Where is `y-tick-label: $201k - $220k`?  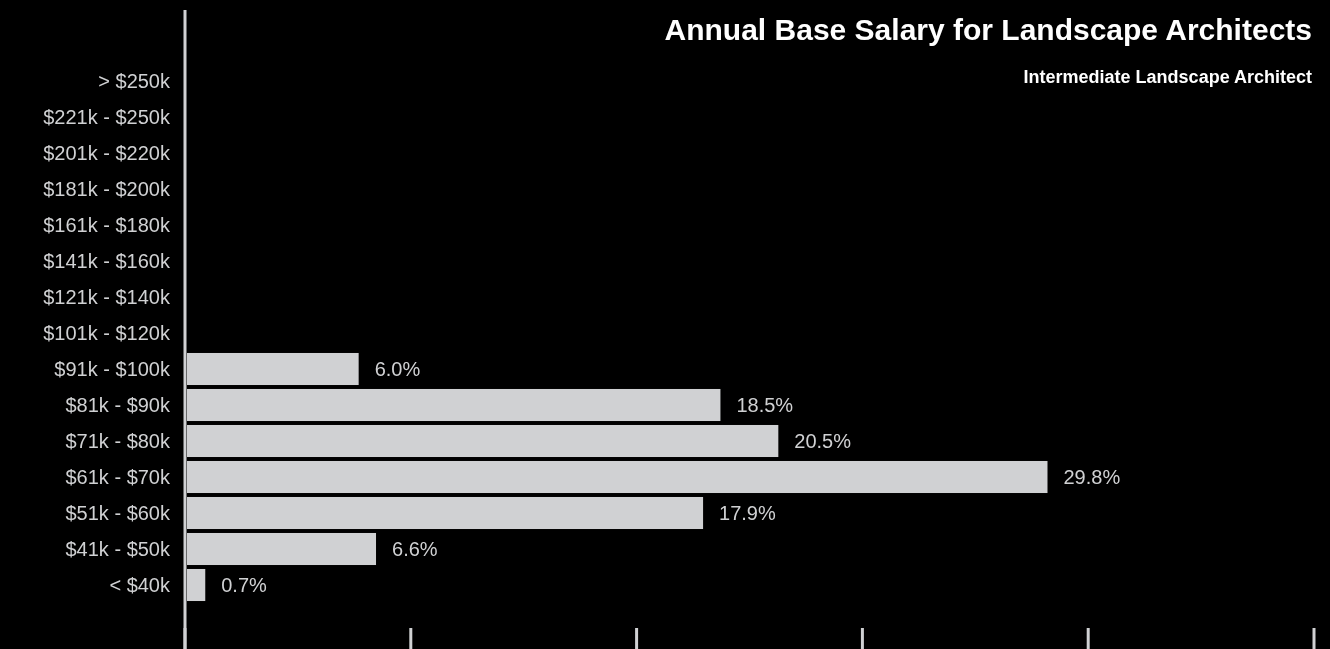 y-tick-label: $201k - $220k is located at coordinates (107, 153).